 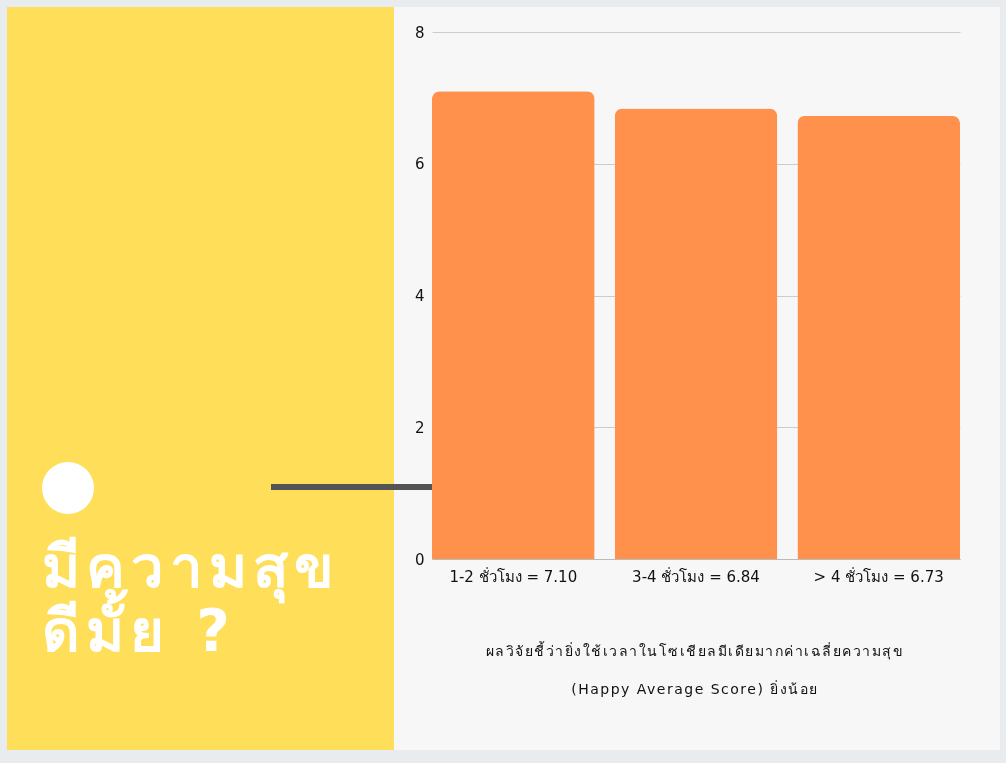 I want to click on x-tick-label: > 4 ชั่วโมง = 6.73, so click(x=878, y=575).